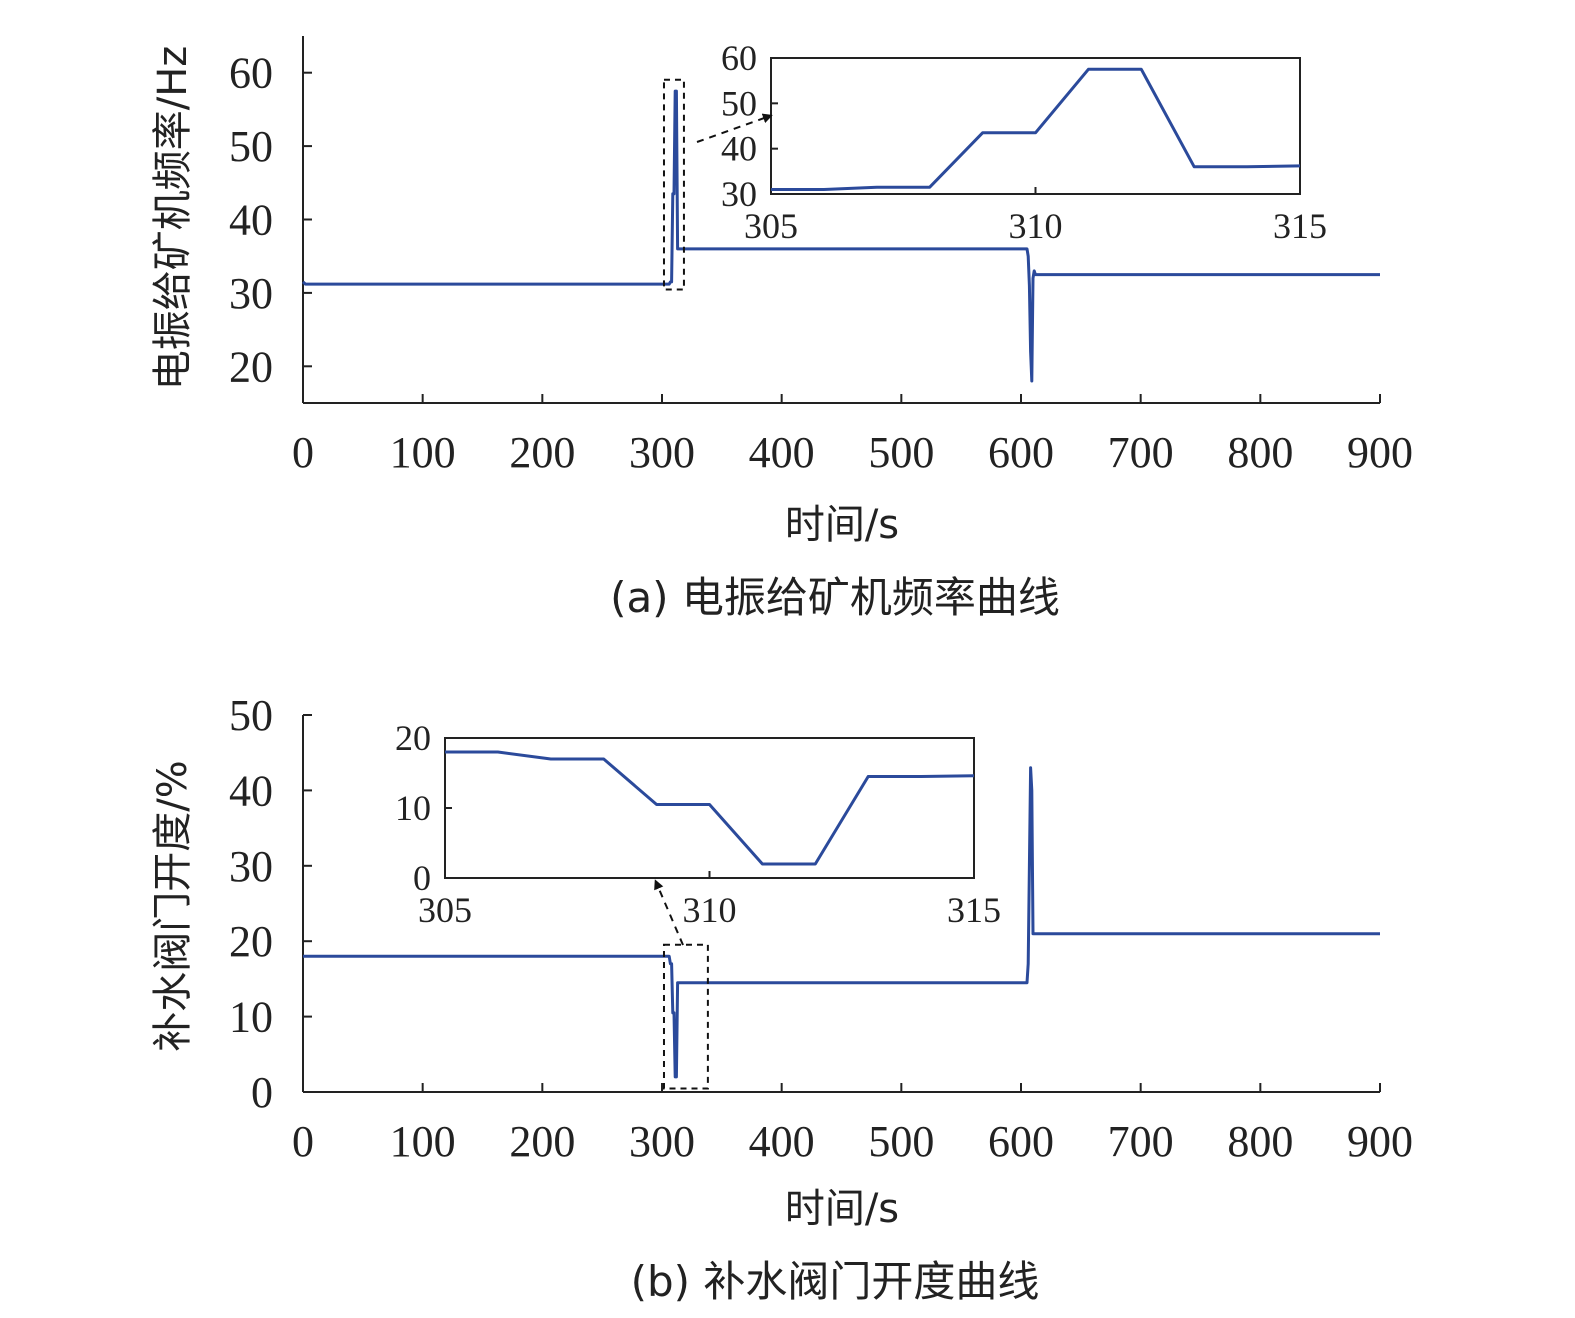  Describe the element at coordinates (413, 738) in the screenshot. I see `chart-b-inset-y-tick-label: 20` at that location.